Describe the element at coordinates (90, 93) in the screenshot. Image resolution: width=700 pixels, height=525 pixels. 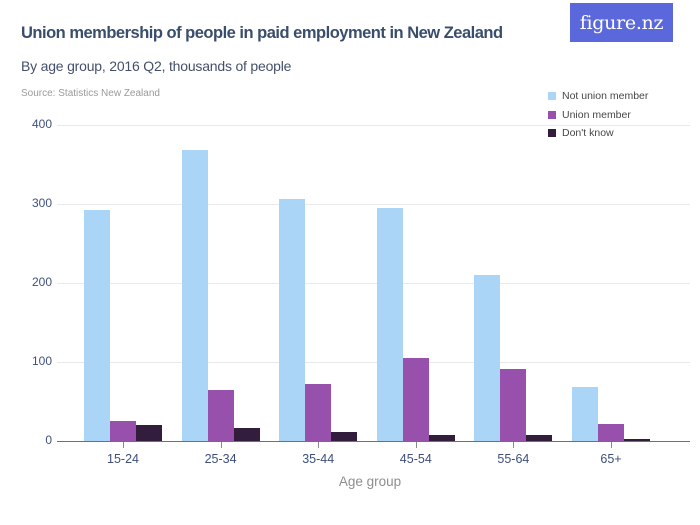
I see `source-attribution: Source: Statistics New Zealand` at that location.